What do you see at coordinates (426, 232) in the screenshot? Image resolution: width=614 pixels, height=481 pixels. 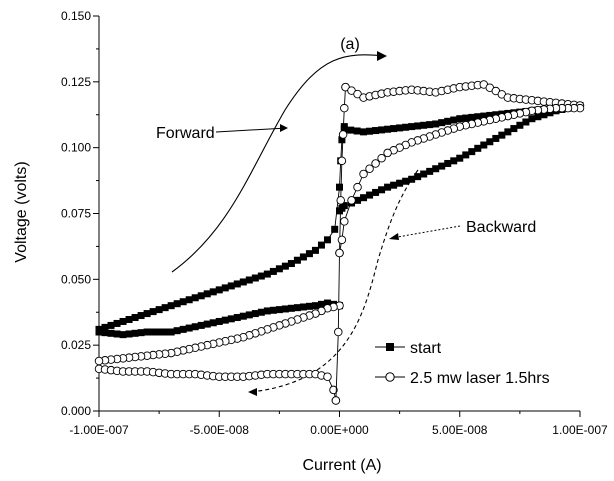 I see `backward-pointer` at bounding box center [426, 232].